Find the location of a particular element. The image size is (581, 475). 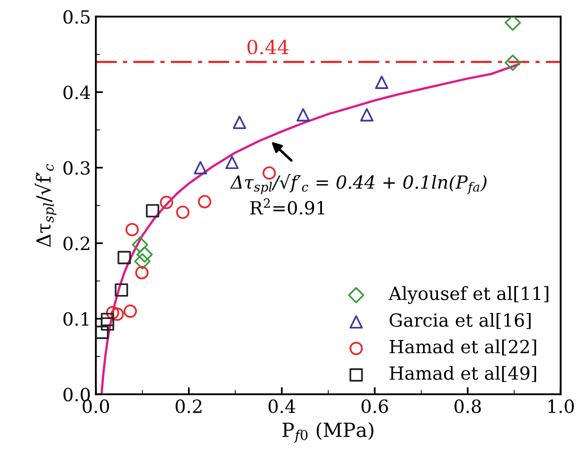

ref-line-label: 0.44 is located at coordinates (268, 47).